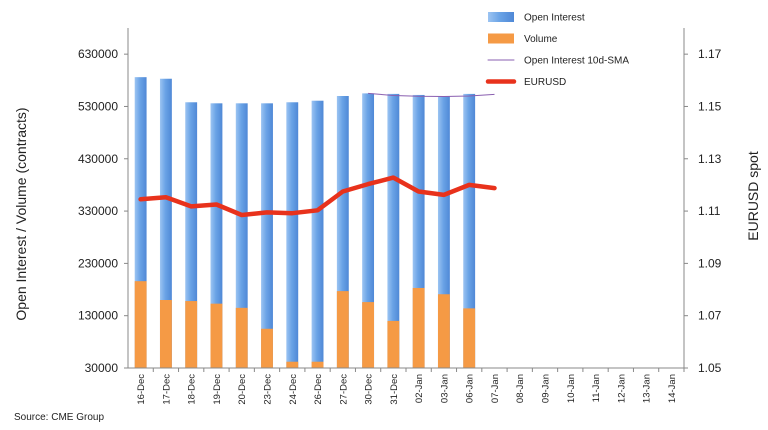  What do you see at coordinates (394, 389) in the screenshot?
I see `x-tick-label: 31-Dec` at bounding box center [394, 389].